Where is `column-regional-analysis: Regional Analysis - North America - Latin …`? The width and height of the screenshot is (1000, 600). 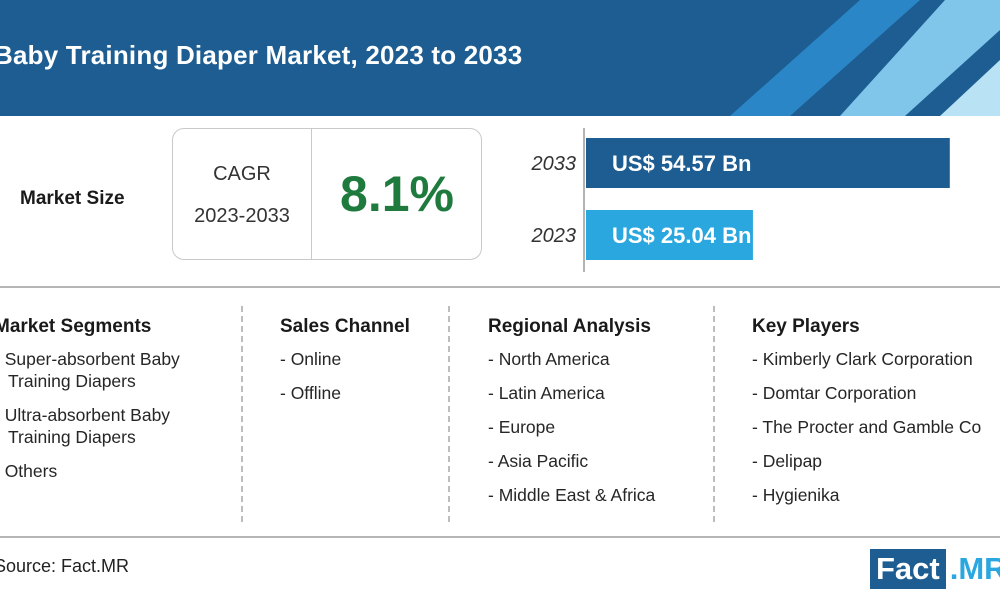 column-regional-analysis: Regional Analysis - North America - Latin … is located at coordinates (571, 417).